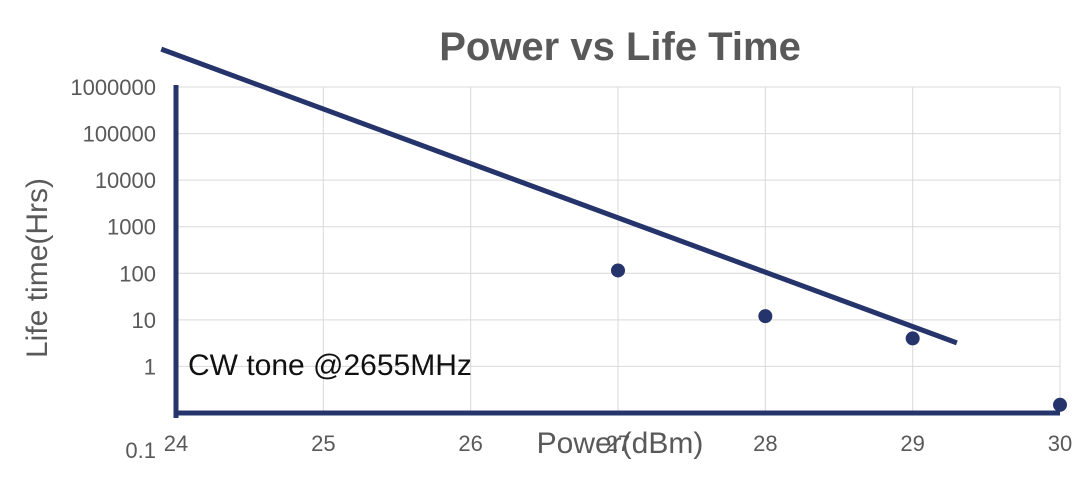 This screenshot has height=490, width=1091. I want to click on x-tick-label: 25, so click(323, 443).